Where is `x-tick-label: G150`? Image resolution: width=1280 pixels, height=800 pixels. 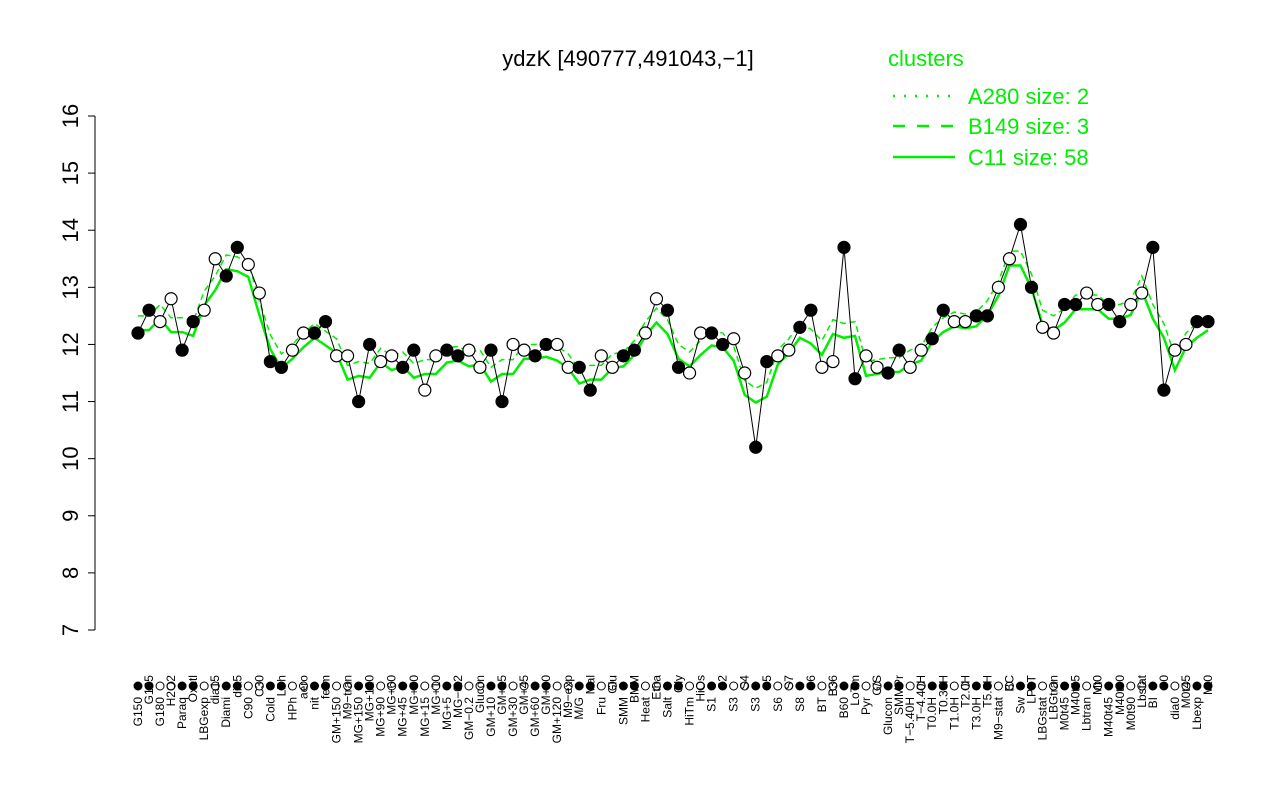
x-tick-label: G150 is located at coordinates (138, 712).